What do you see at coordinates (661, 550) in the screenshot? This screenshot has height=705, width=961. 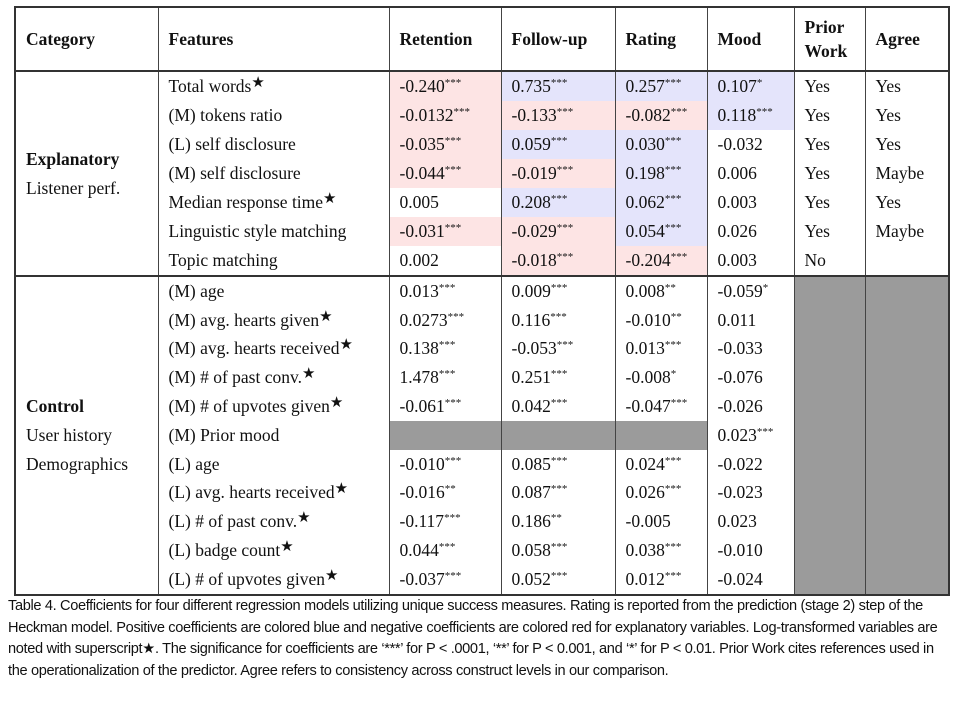 I see `rating-coefficient: 0.038***` at bounding box center [661, 550].